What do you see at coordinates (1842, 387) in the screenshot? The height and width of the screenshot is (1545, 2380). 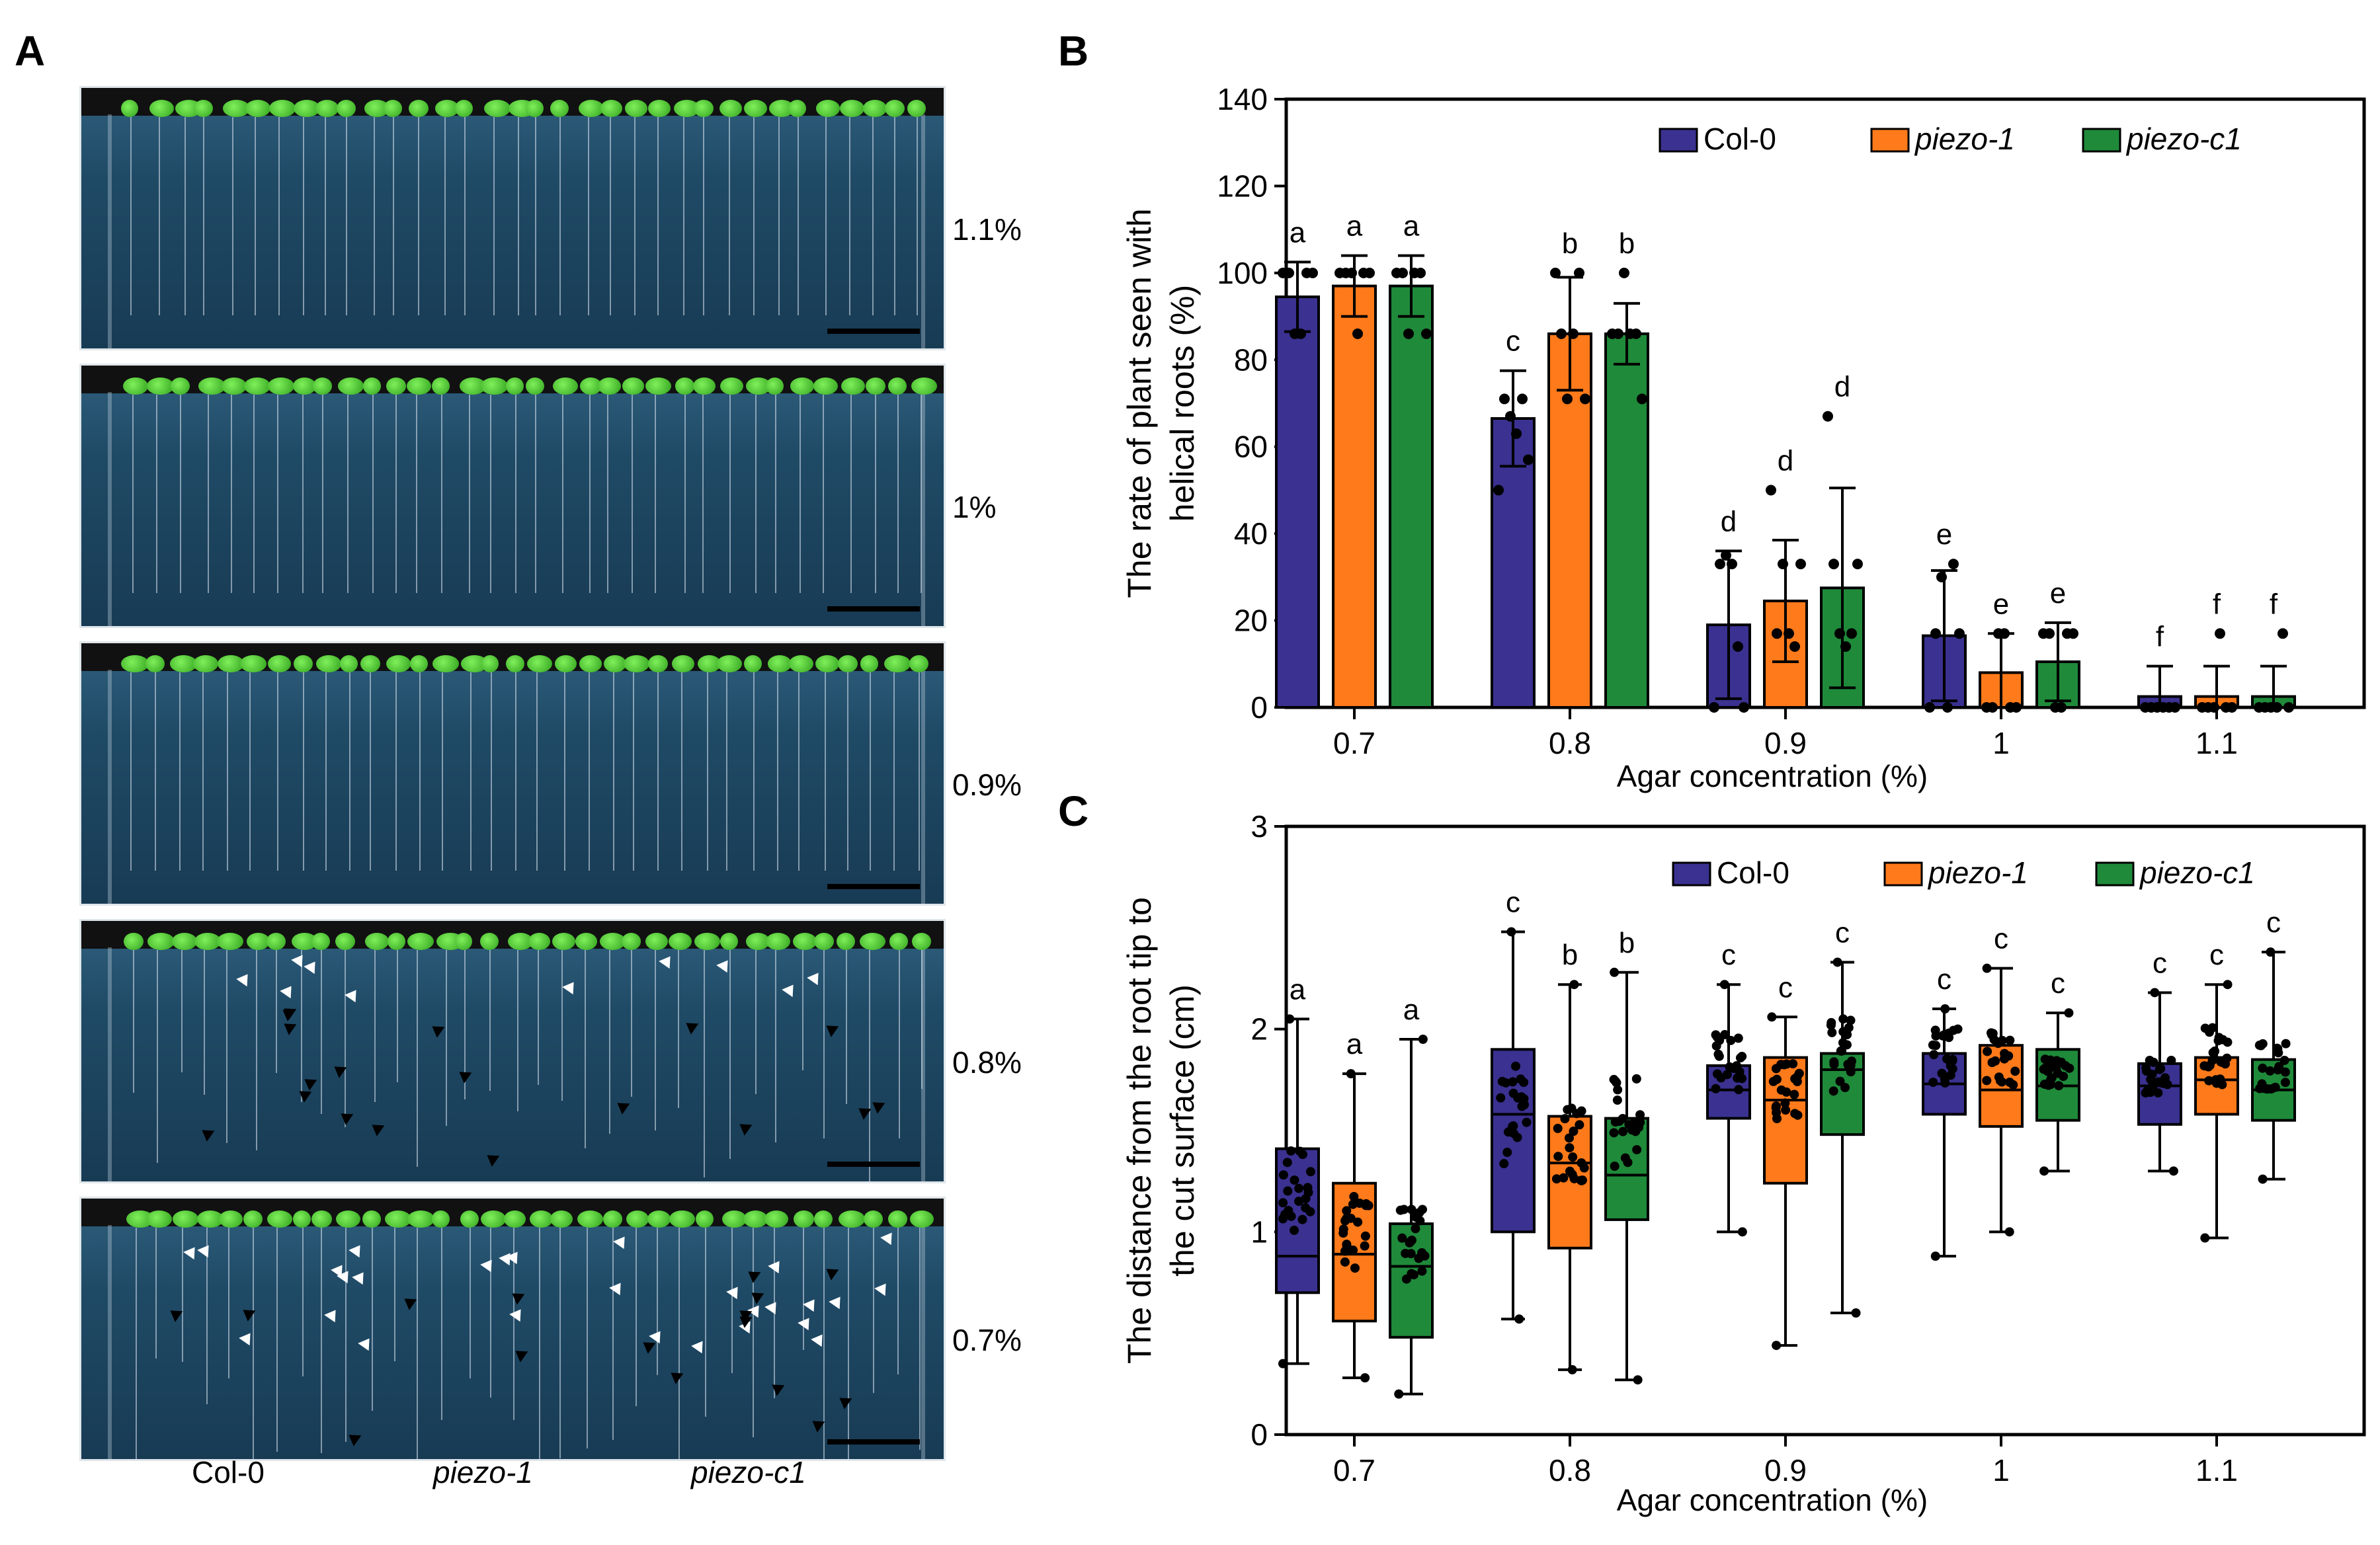 I see `significance-letter: d` at bounding box center [1842, 387].